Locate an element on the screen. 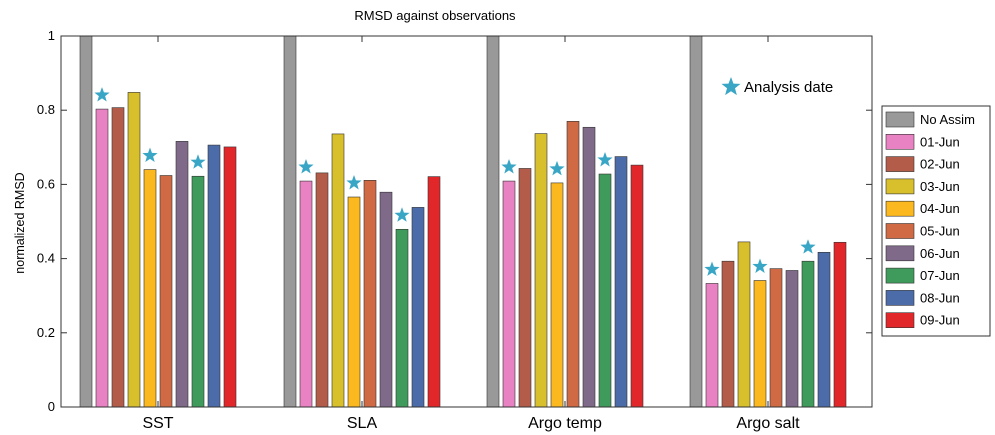 The height and width of the screenshot is (435, 995). x-tick-label: SLA is located at coordinates (362, 423).